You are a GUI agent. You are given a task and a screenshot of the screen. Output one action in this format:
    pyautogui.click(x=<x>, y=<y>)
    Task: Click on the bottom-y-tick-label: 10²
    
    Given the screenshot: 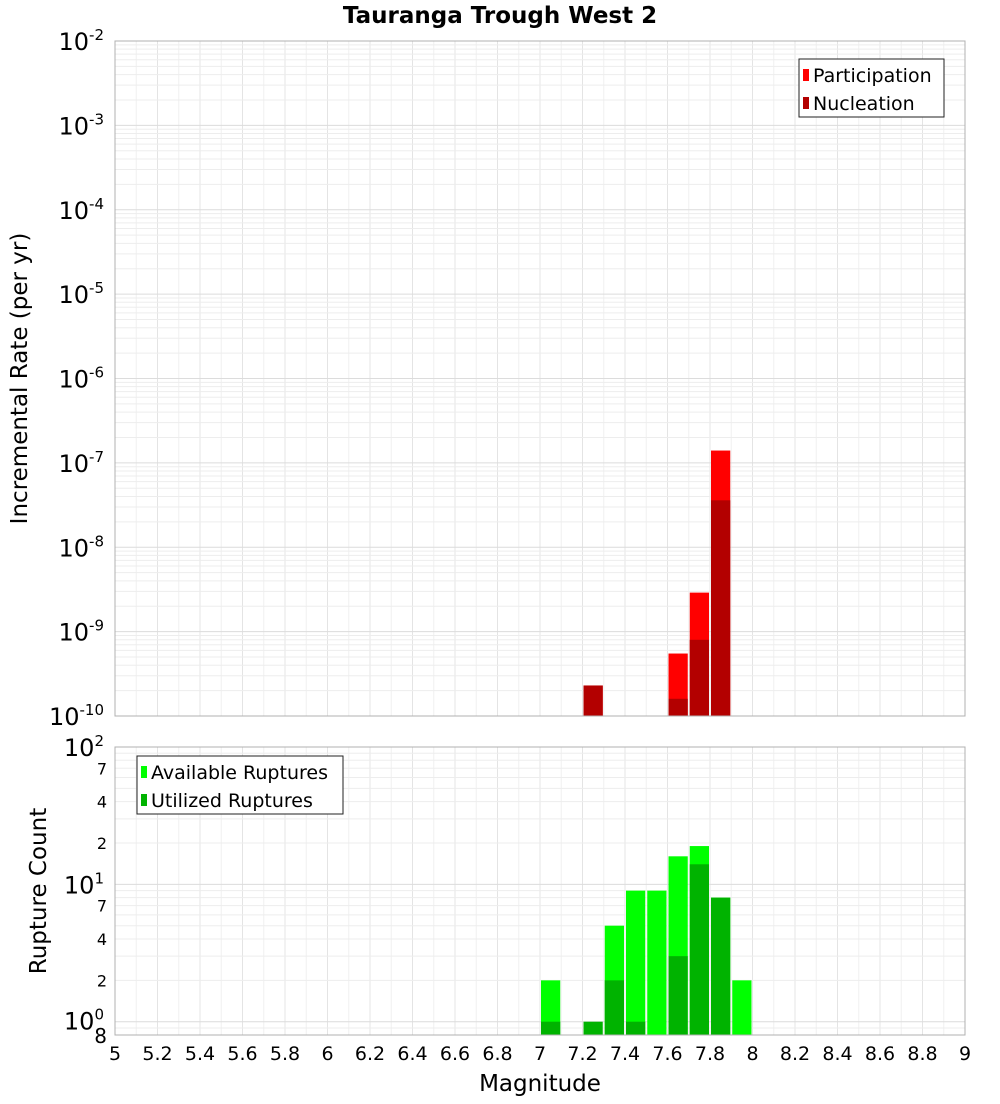 What is the action you would take?
    pyautogui.click(x=84, y=747)
    